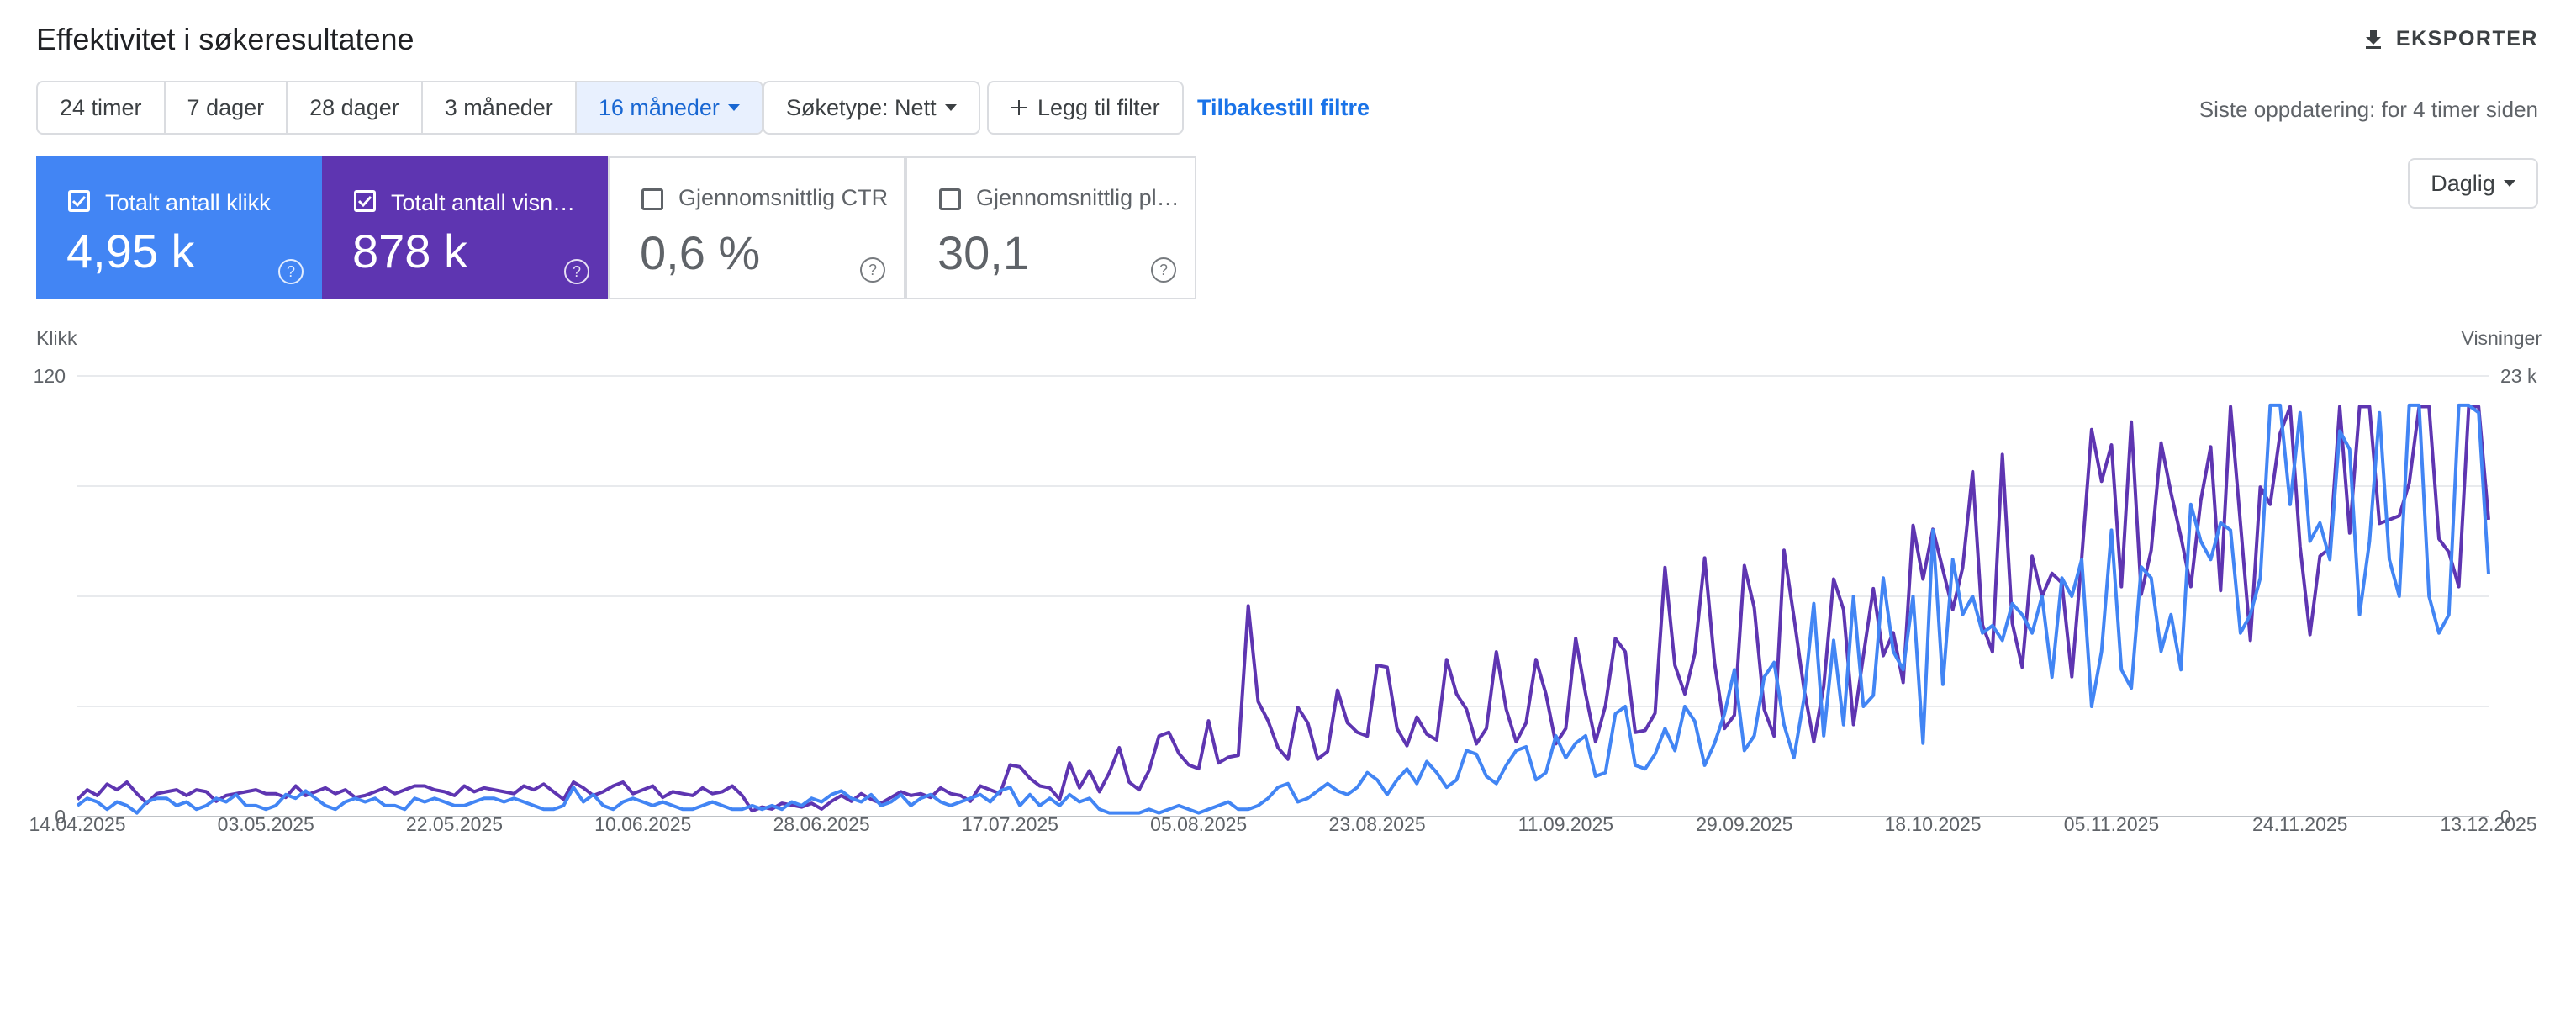  What do you see at coordinates (130, 252) in the screenshot?
I see `metric-value: 4,95 k` at bounding box center [130, 252].